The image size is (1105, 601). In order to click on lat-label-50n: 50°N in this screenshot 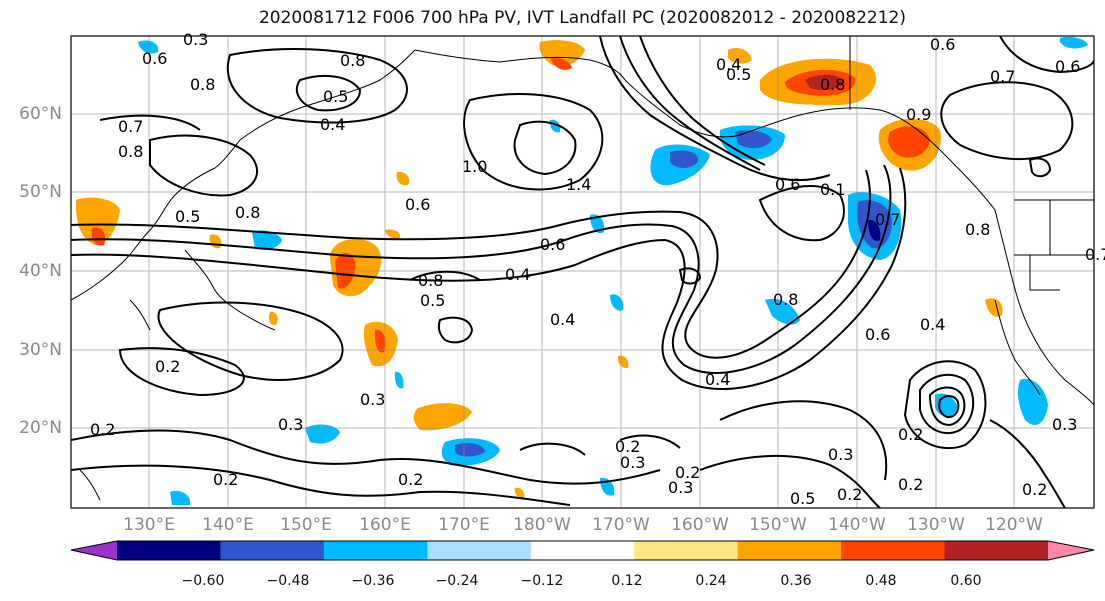, I will do `click(40, 192)`.